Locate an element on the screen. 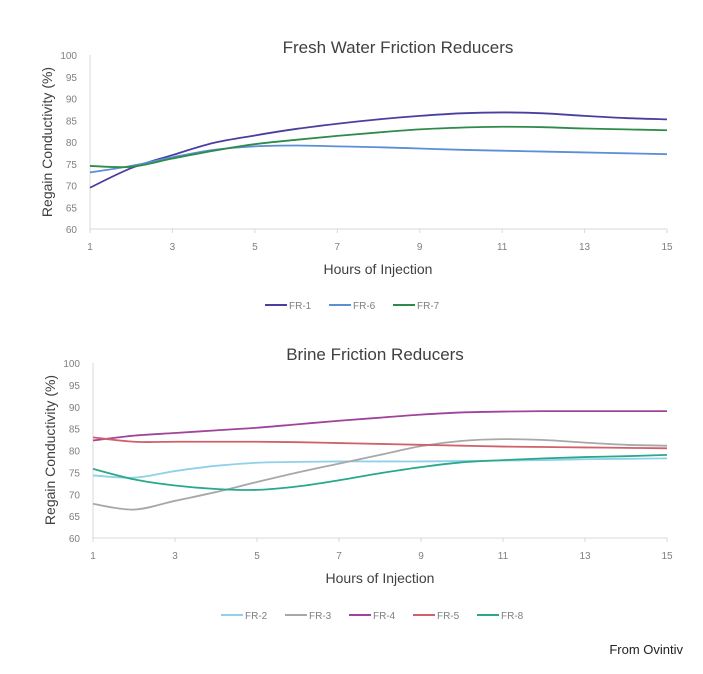  legend-item-fr-7: FR-7 is located at coordinates (416, 306).